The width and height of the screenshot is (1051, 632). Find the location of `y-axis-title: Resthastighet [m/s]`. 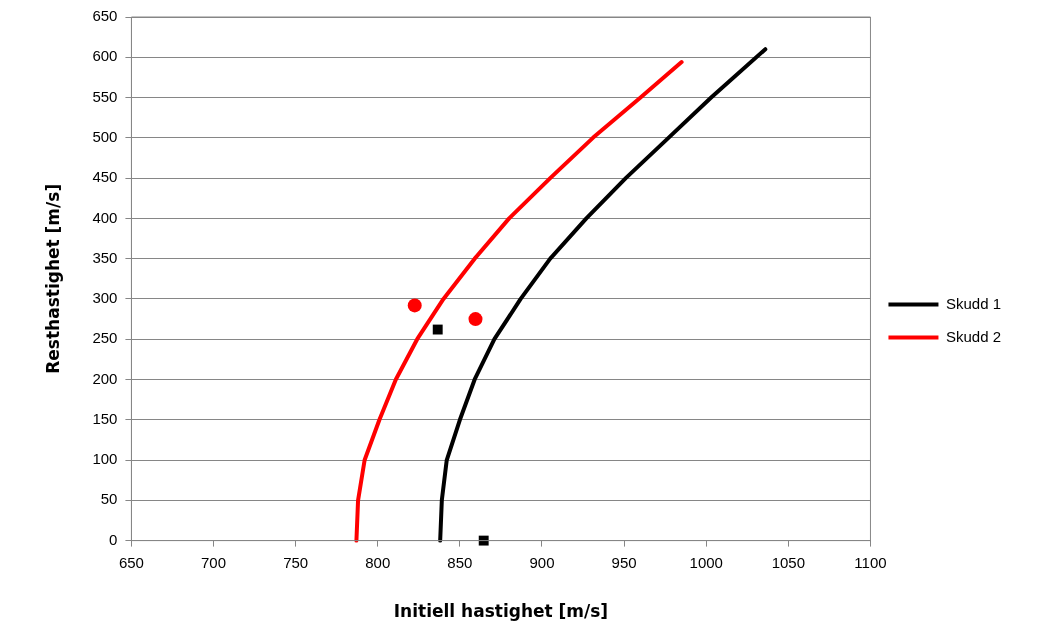

y-axis-title: Resthastighet [m/s] is located at coordinates (52, 278).